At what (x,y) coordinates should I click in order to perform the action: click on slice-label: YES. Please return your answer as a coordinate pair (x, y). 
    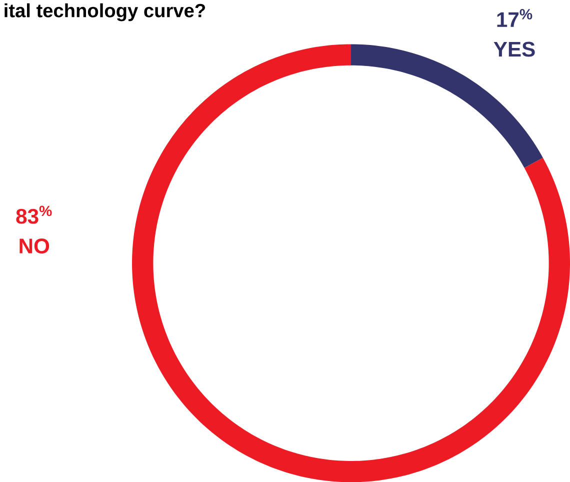
    Looking at the image, I should click on (514, 49).